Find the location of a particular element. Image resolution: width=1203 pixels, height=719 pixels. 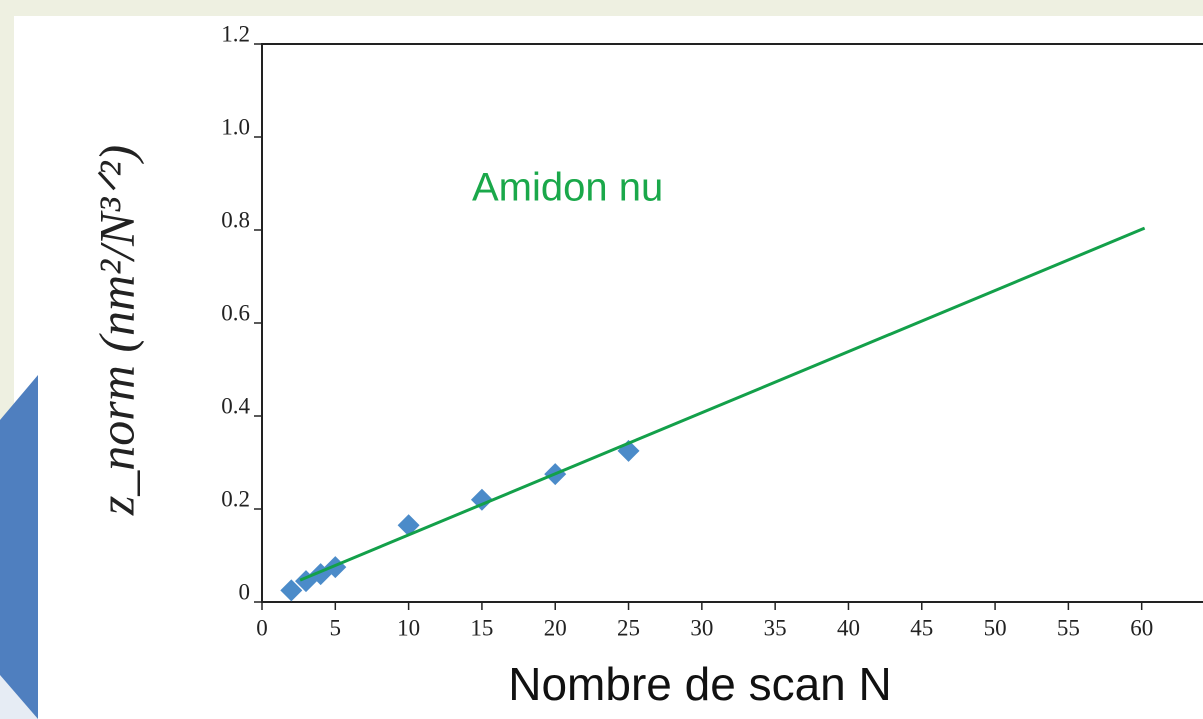

annotation: Amidon nu is located at coordinates (567, 188).